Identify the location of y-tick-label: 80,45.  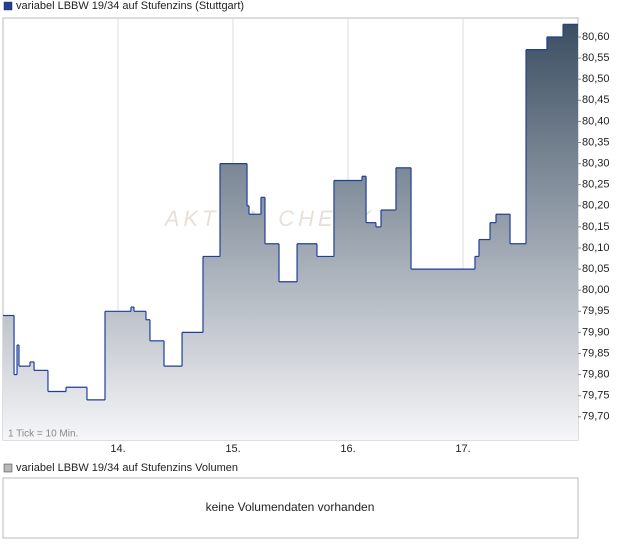
(596, 100).